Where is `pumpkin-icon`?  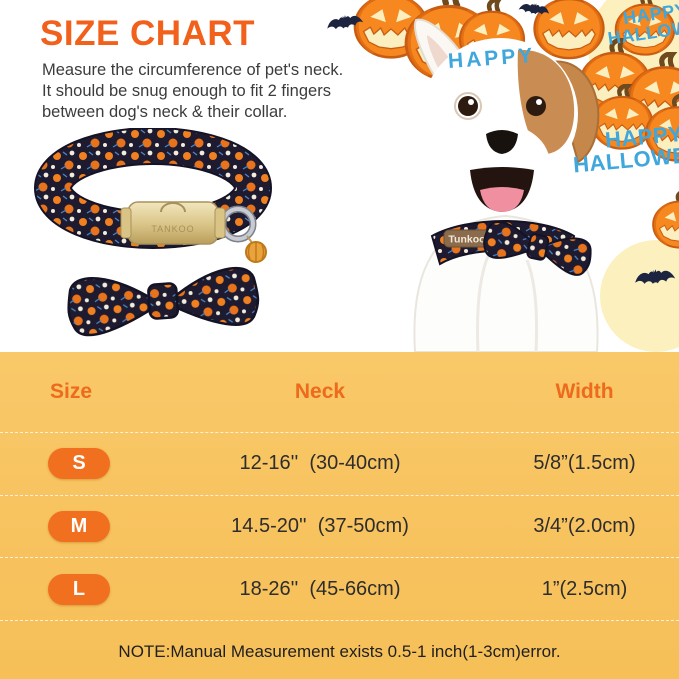 pumpkin-icon is located at coordinates (663, 219).